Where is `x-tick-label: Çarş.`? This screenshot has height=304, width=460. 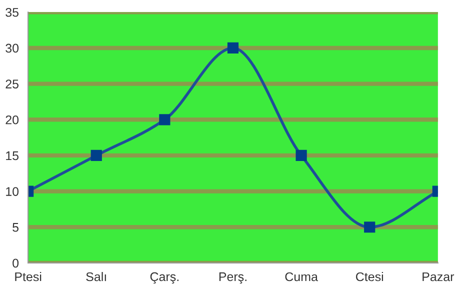
x-tick-label: Çarş. is located at coordinates (164, 278).